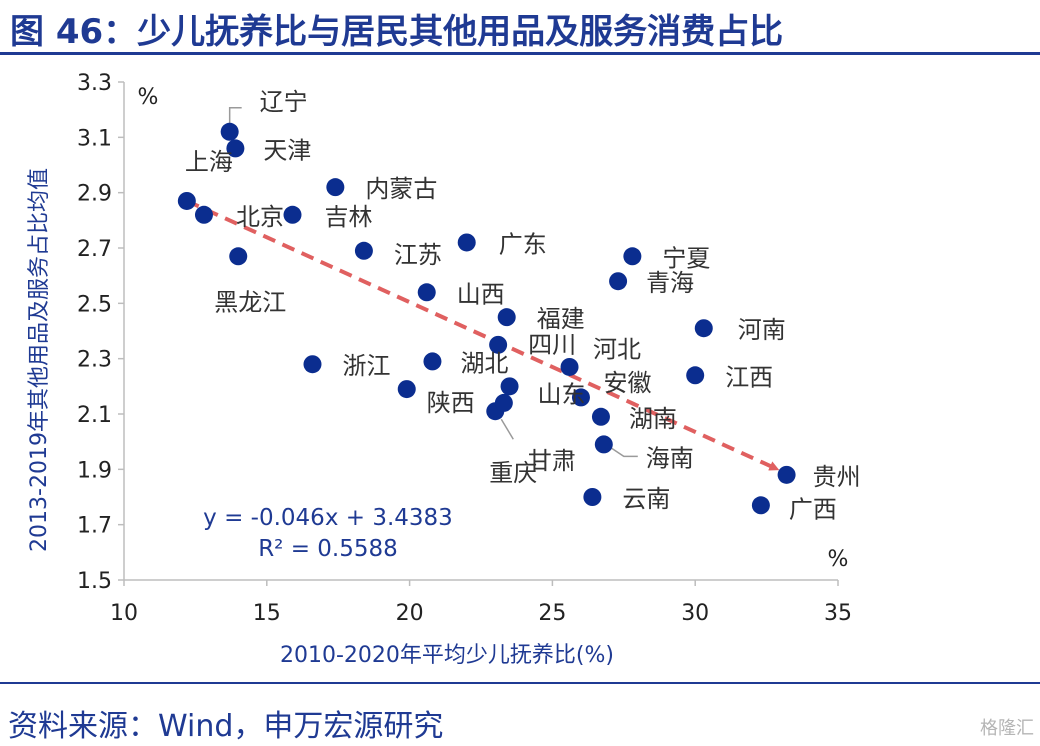 This screenshot has width=1040, height=746. What do you see at coordinates (813, 509) in the screenshot?
I see `label-广西: 广西` at bounding box center [813, 509].